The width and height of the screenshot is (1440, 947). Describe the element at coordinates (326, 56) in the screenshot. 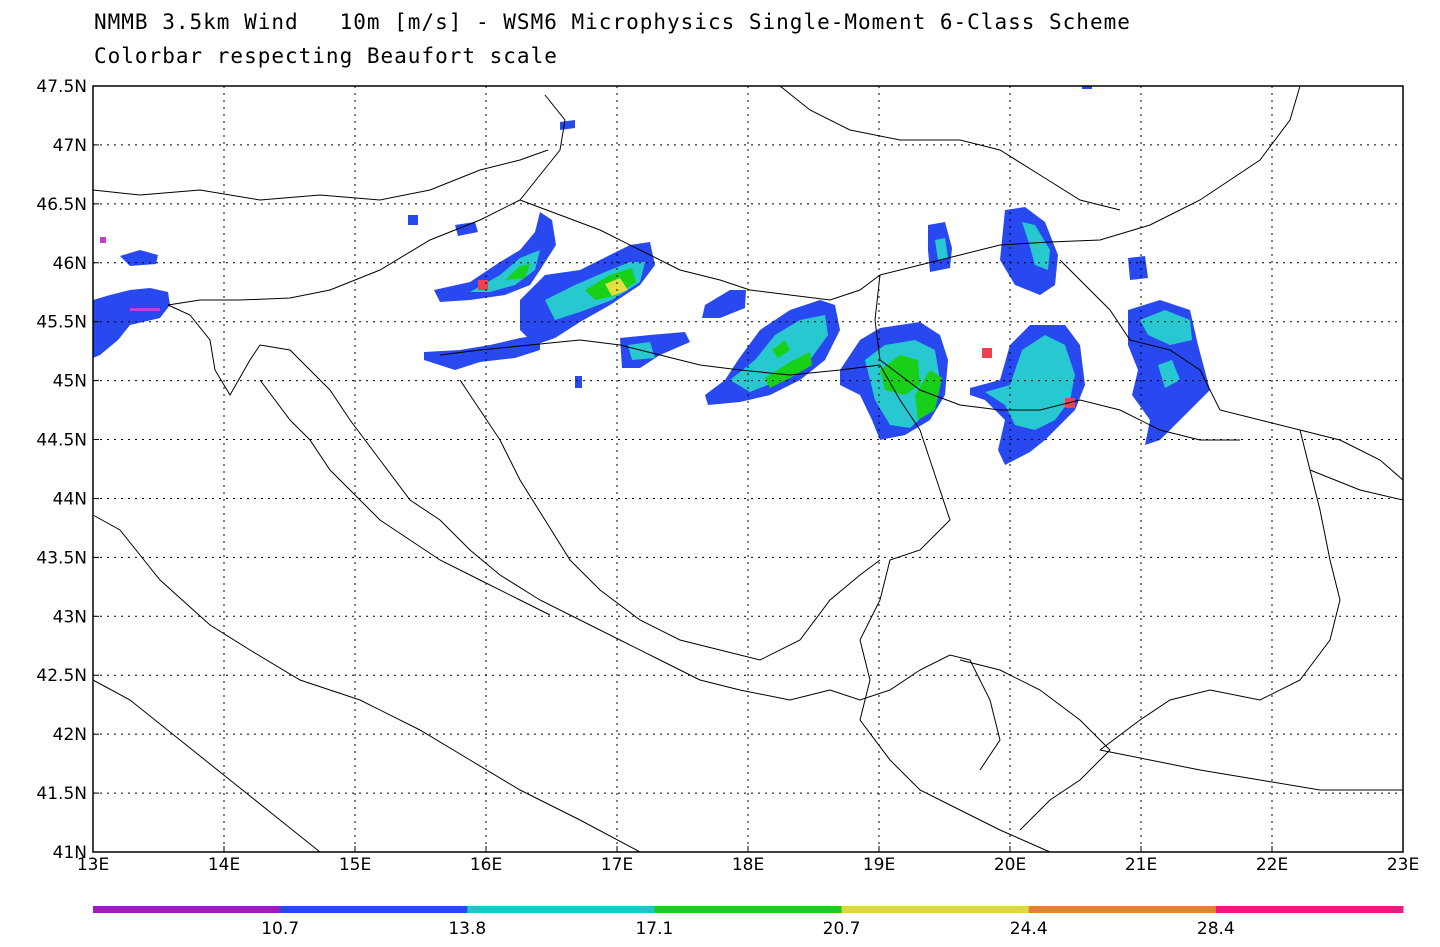

I see `map-subtitle: Colorbar respecting Beaufort scale` at that location.